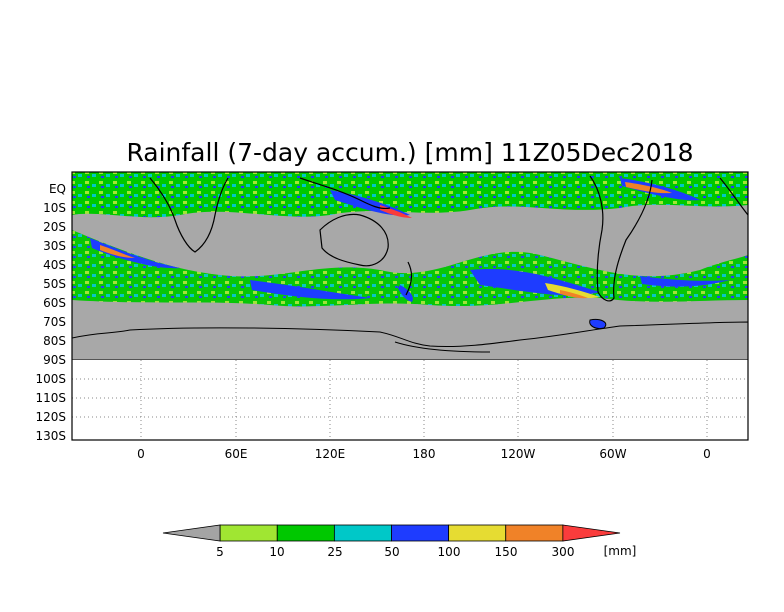 The image size is (784, 612). Describe the element at coordinates (54, 284) in the screenshot. I see `lat-label: 50S` at that location.